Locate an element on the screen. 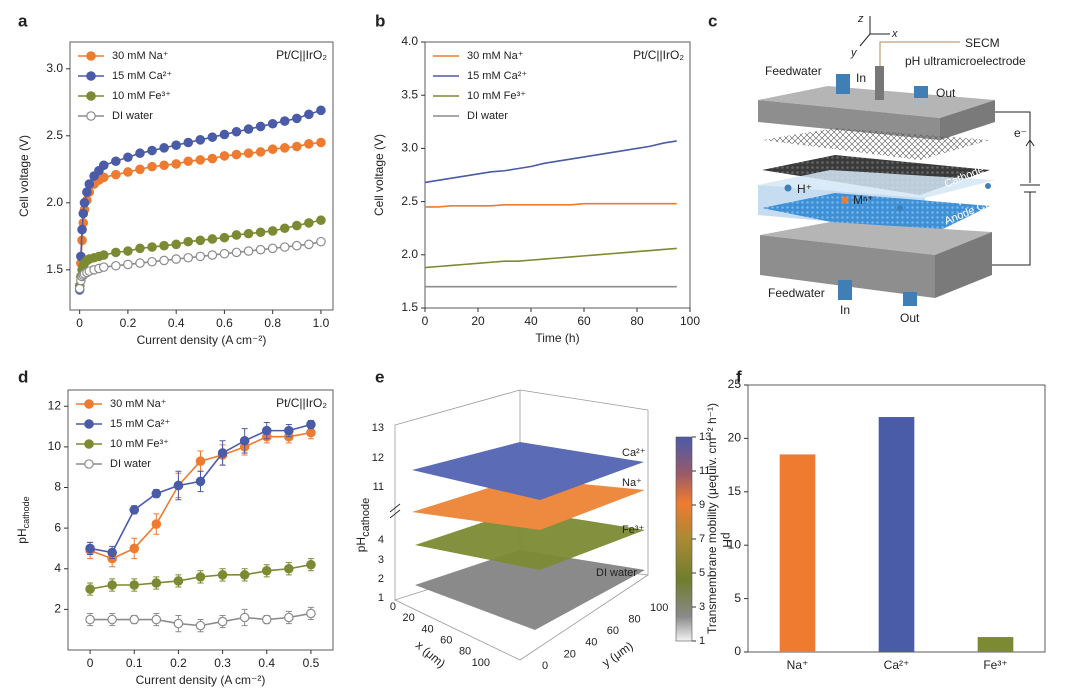 The width and height of the screenshot is (1067, 698). bottom-plate is located at coordinates (876, 238).